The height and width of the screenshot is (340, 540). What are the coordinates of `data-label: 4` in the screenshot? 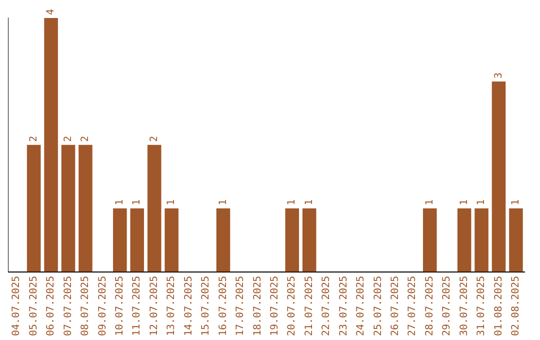 It's located at (51, 11).